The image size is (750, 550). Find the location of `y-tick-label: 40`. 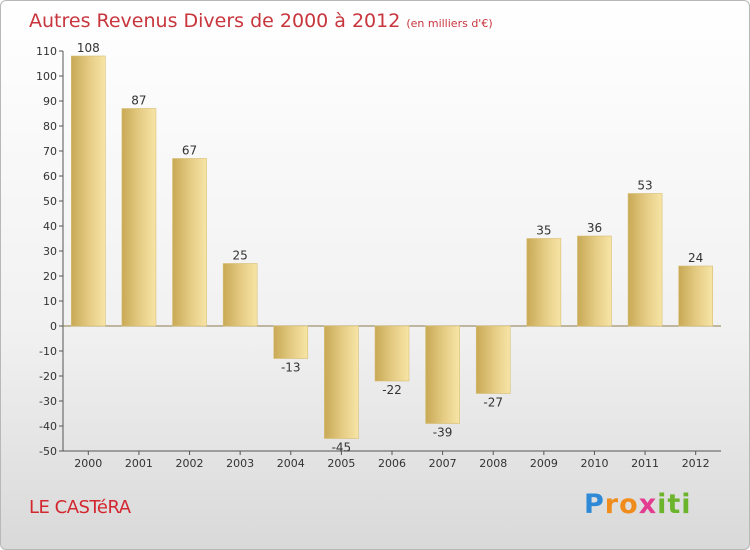

y-tick-label: 40 is located at coordinates (50, 226).